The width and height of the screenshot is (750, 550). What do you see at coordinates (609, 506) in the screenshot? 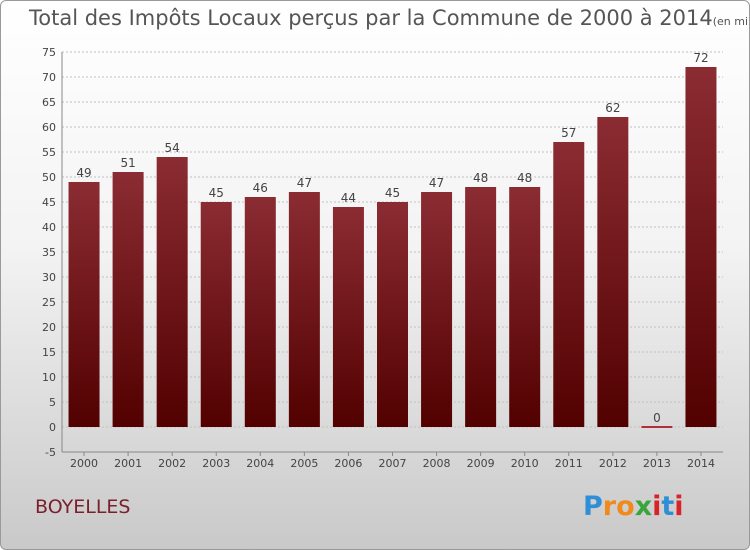
I see `logo-letter: r` at bounding box center [609, 506].